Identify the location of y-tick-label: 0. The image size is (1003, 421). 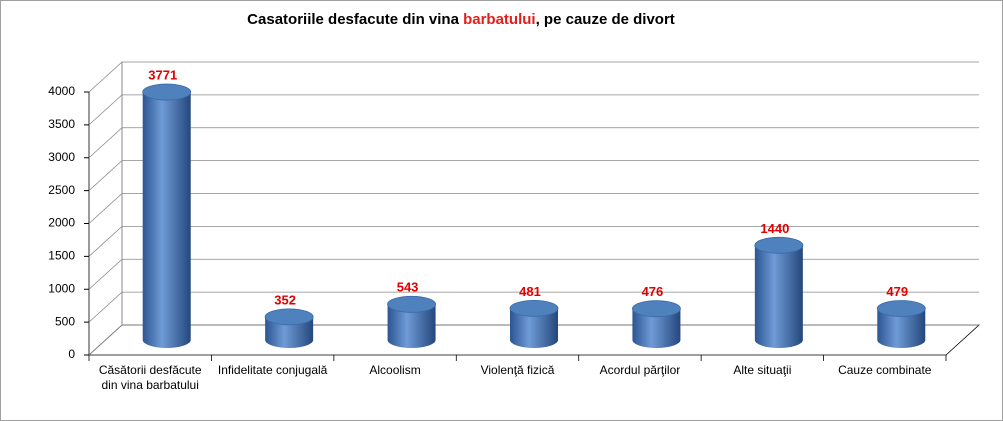
(71, 354).